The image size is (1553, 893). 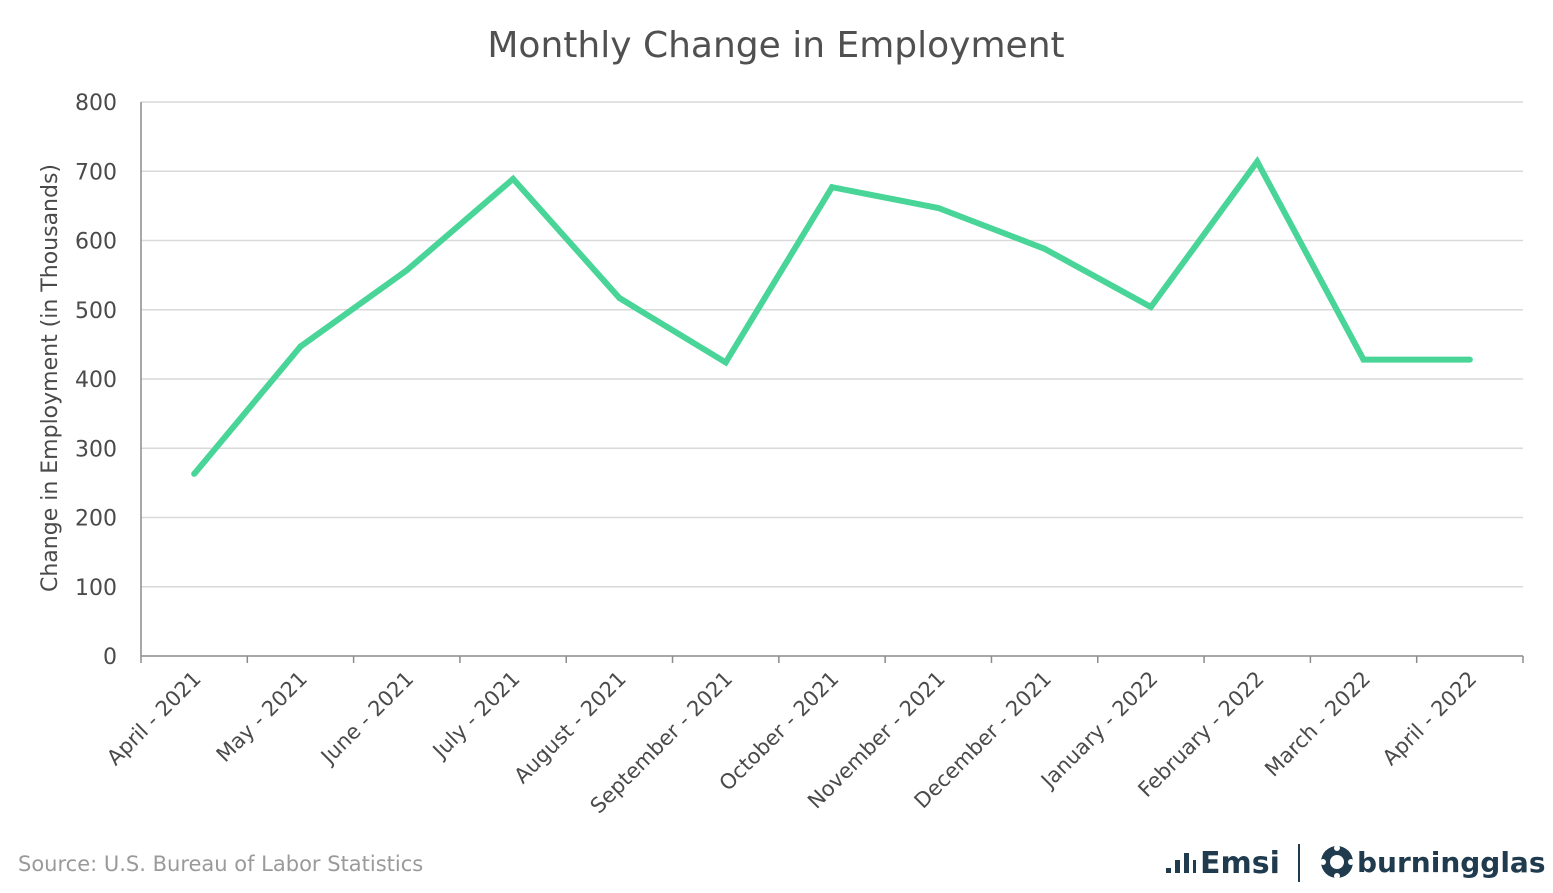 I want to click on x-tick-label: June - 2021, so click(x=366, y=718).